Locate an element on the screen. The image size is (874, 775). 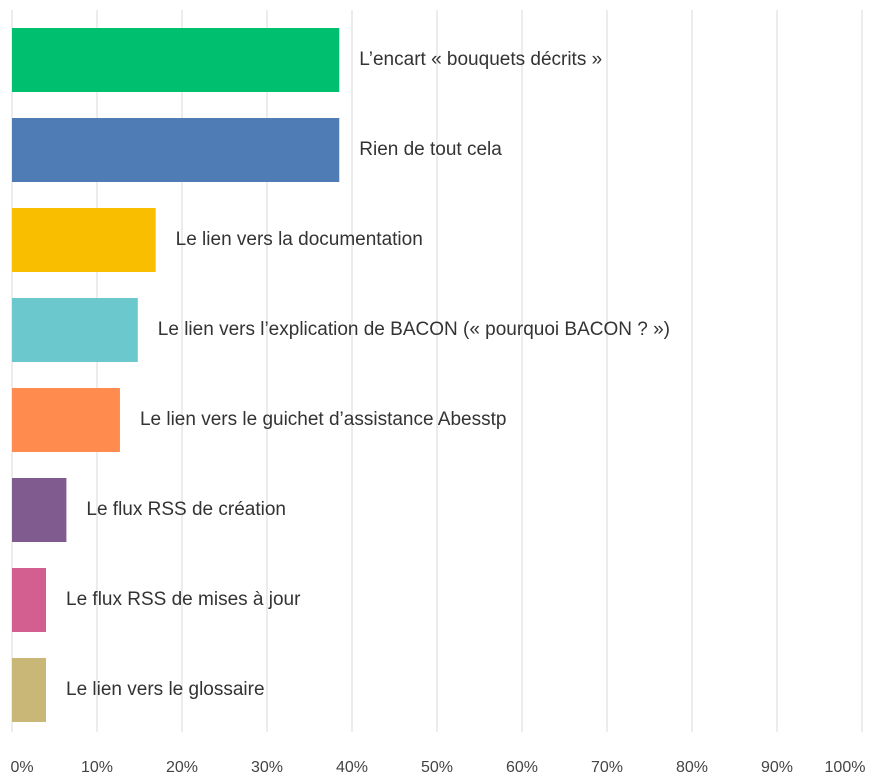
x-tick-label: 70% is located at coordinates (607, 767).